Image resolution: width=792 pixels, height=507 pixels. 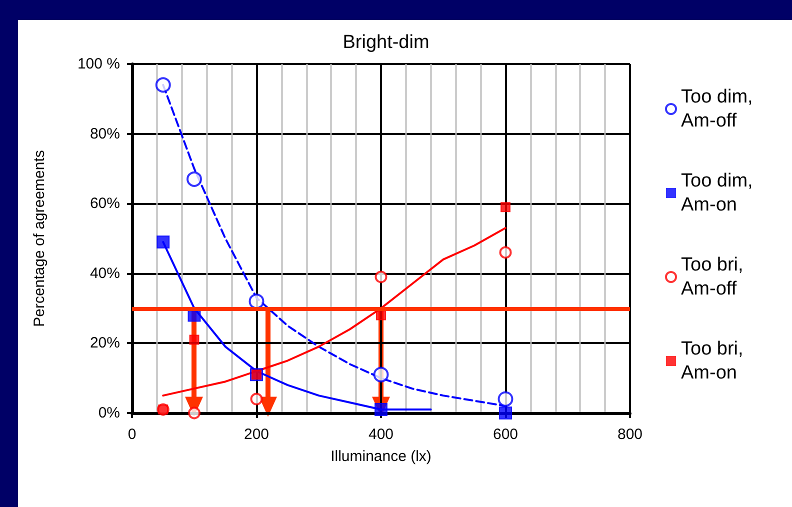 What do you see at coordinates (386, 42) in the screenshot?
I see `chart-title: Bright-dim` at bounding box center [386, 42].